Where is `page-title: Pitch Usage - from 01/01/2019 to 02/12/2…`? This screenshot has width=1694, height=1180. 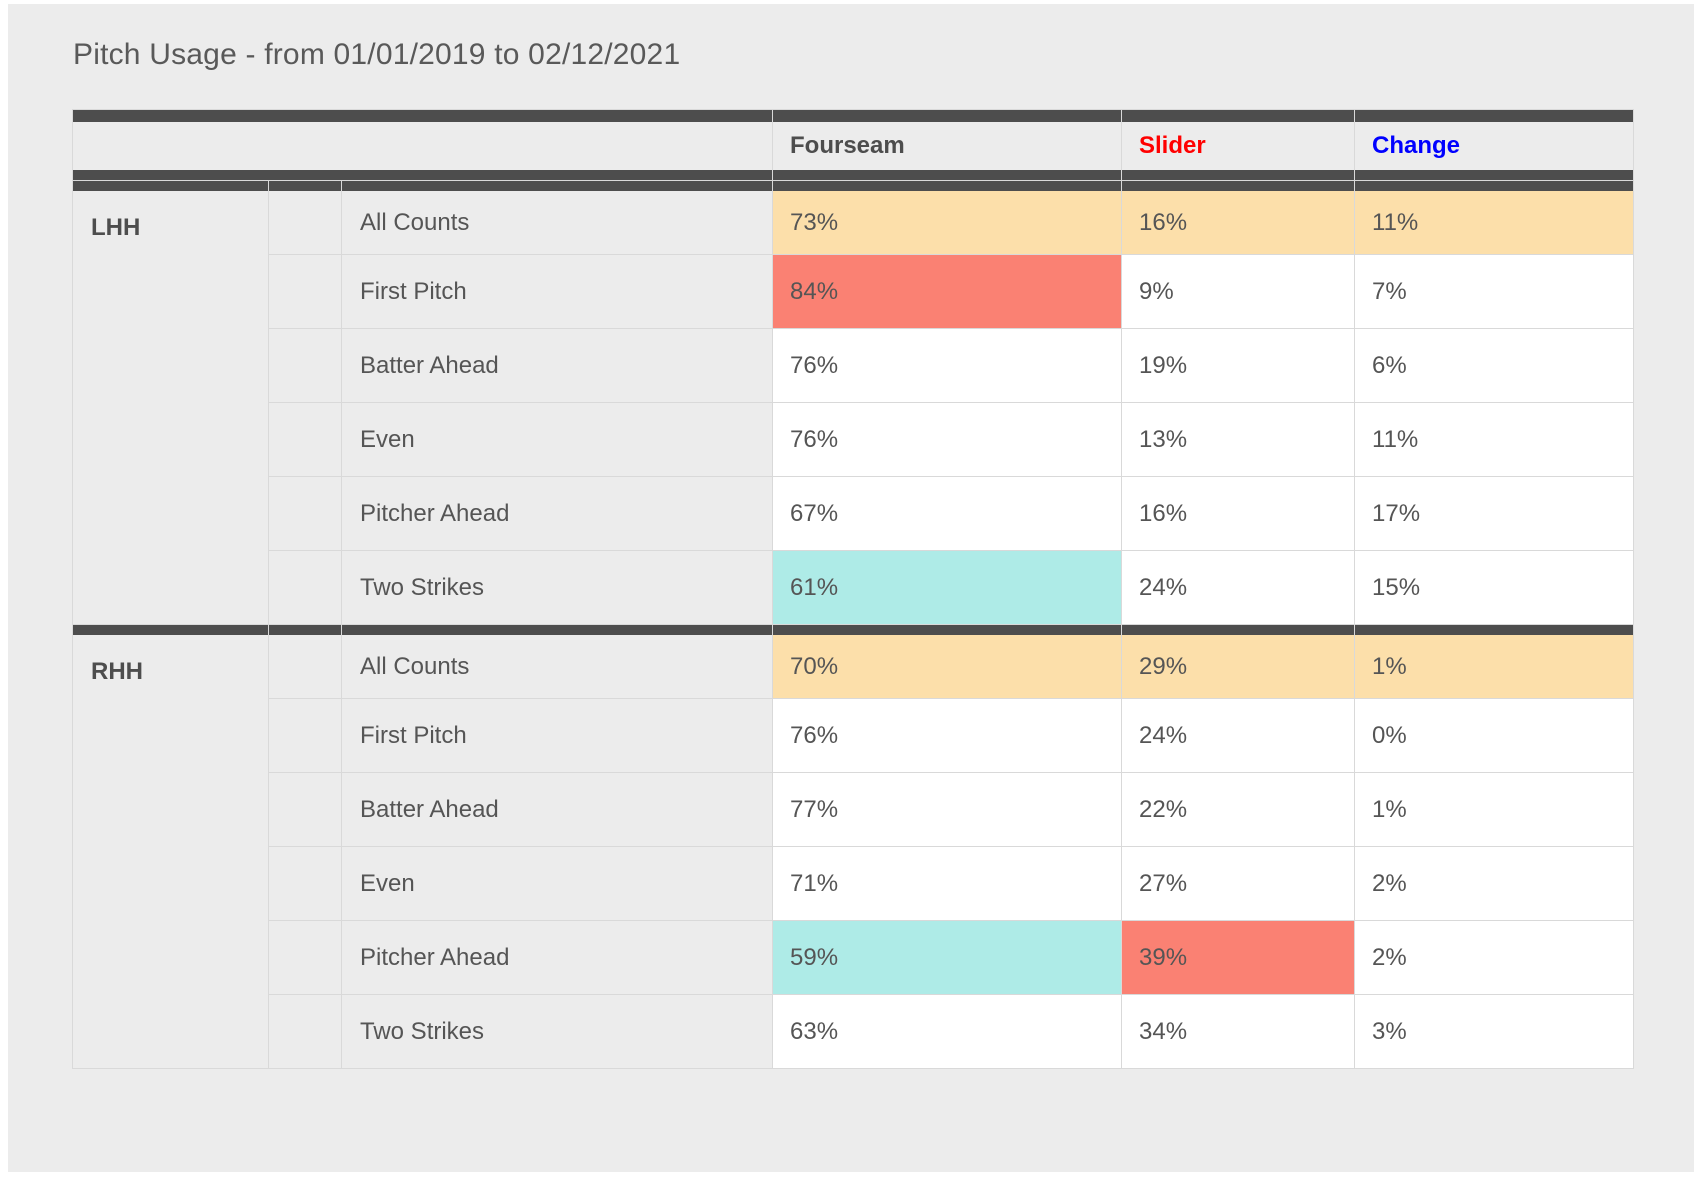
page-title: Pitch Usage - from 01/01/2019 to 02/12/2… is located at coordinates (377, 54).